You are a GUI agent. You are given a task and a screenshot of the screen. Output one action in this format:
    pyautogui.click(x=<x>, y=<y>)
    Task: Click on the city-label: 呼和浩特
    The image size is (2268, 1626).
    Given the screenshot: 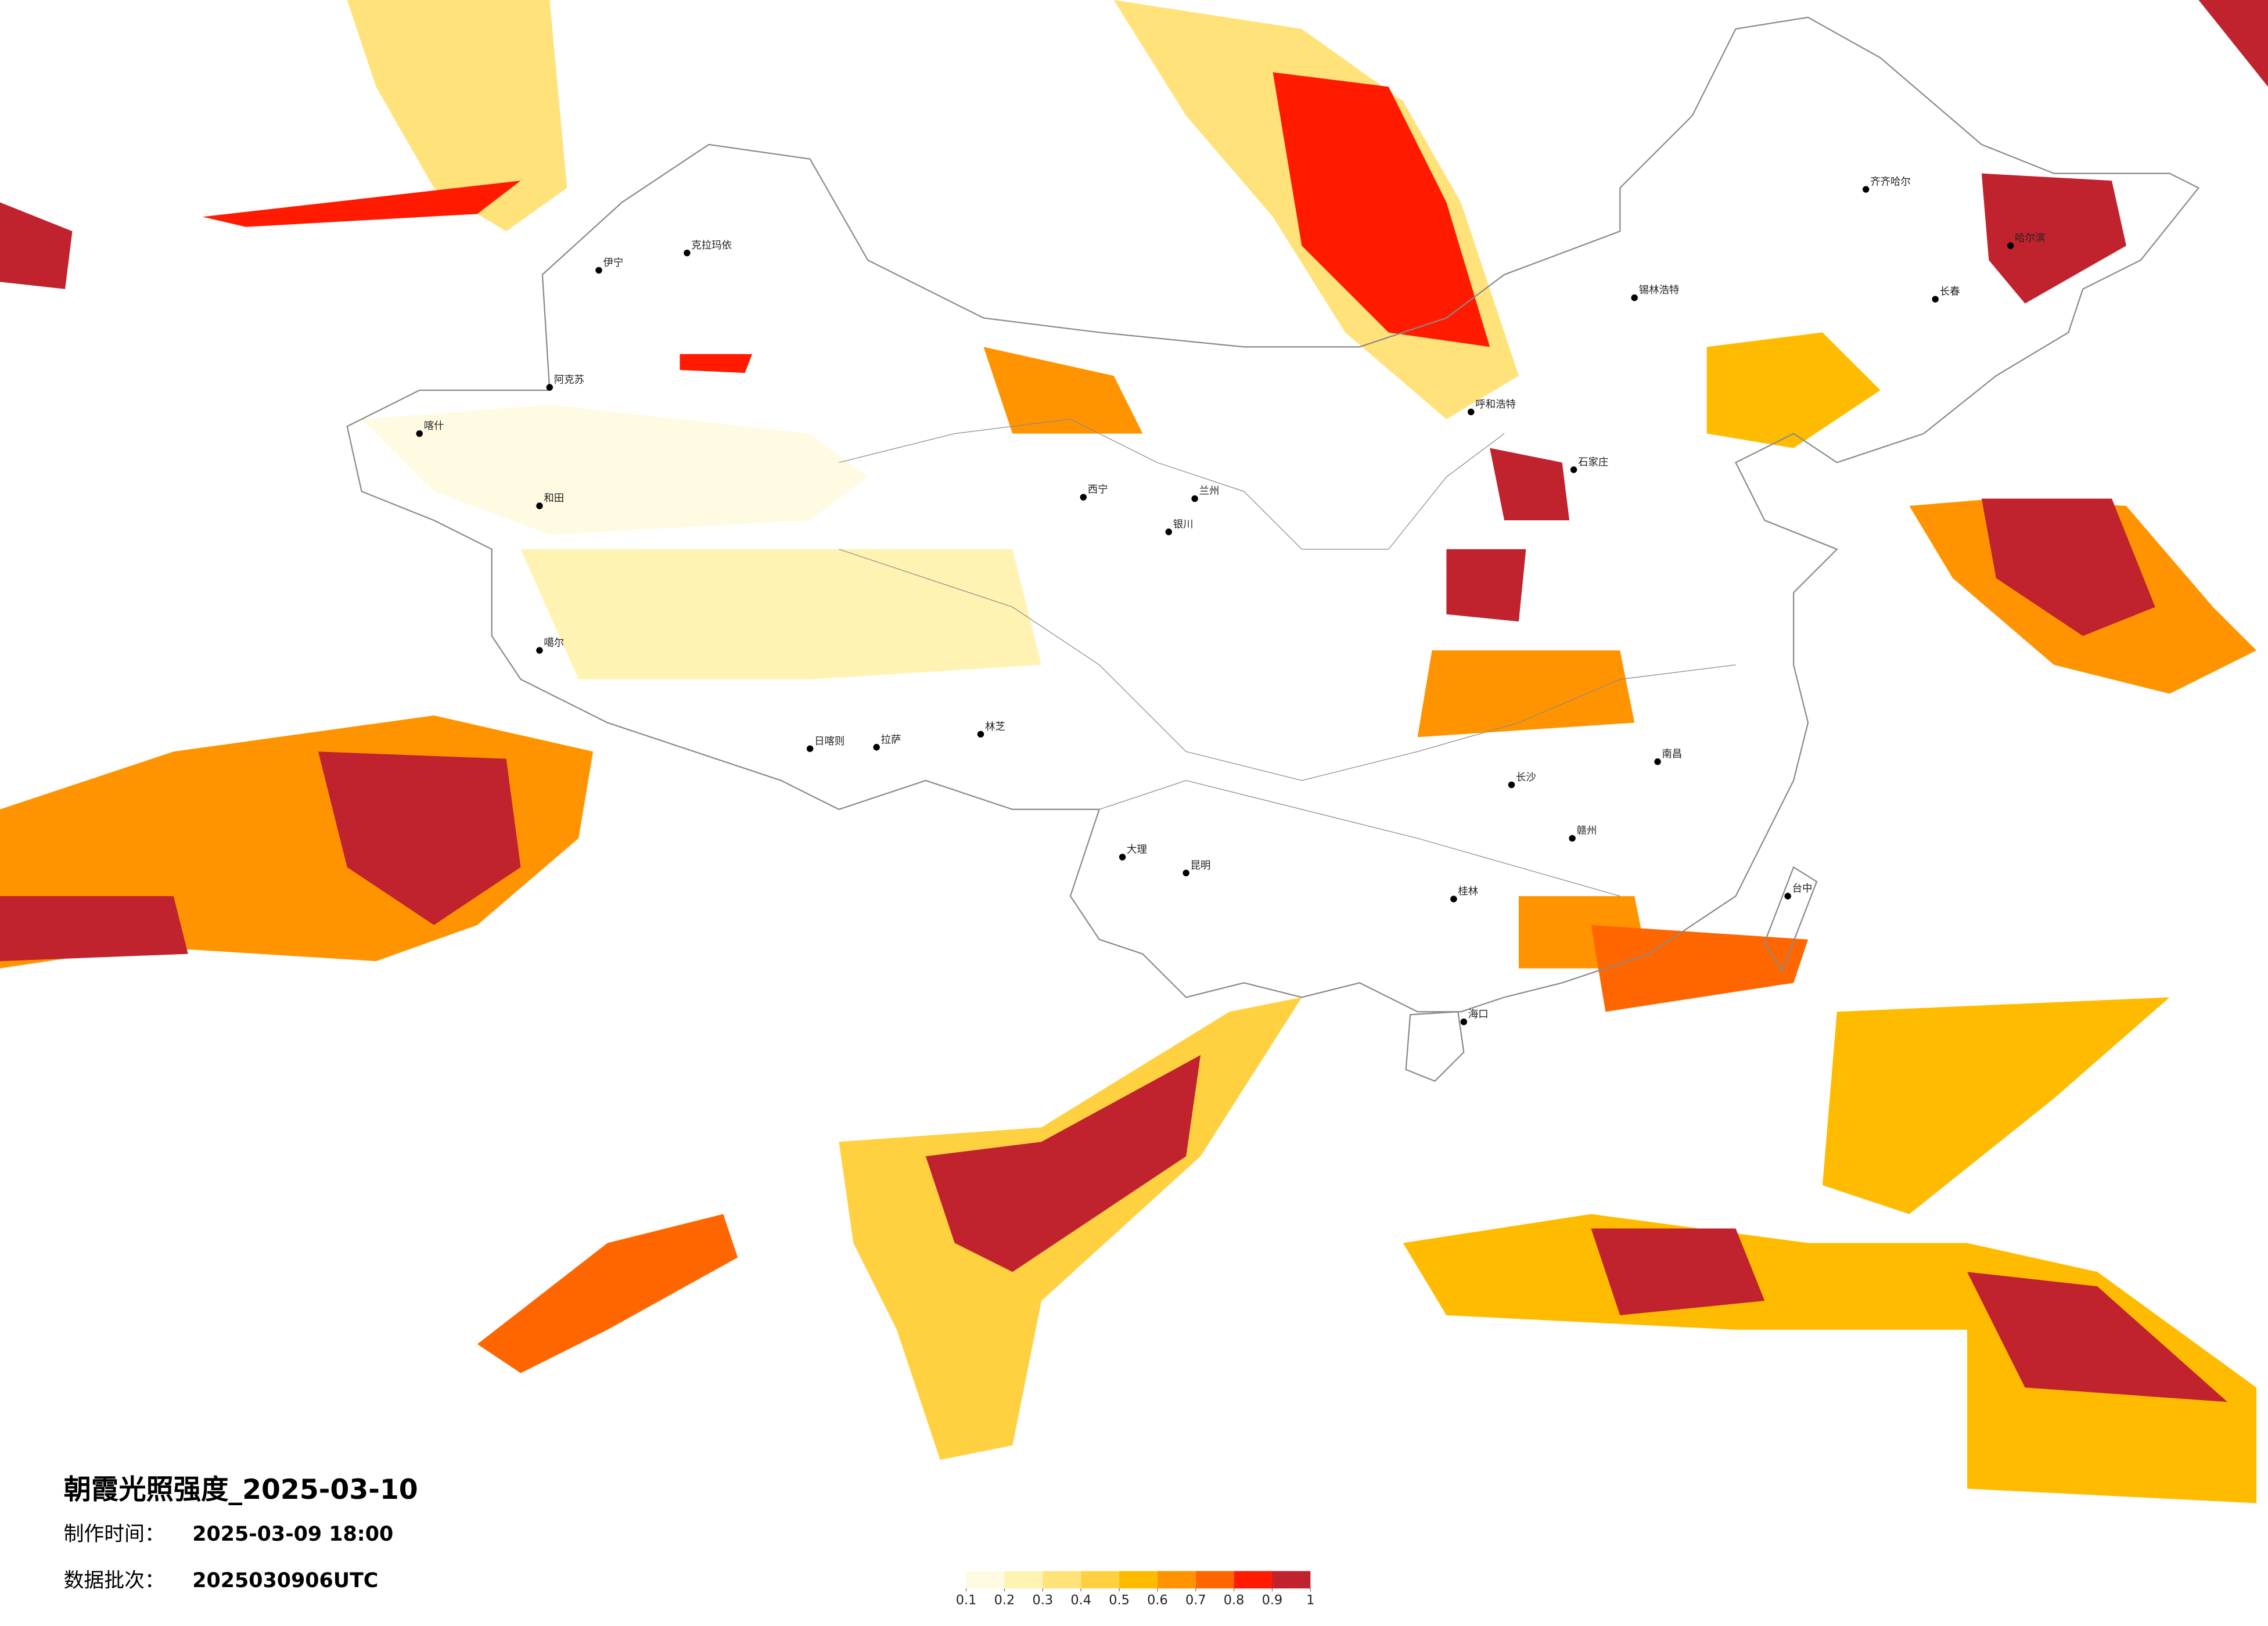 What is the action you would take?
    pyautogui.click(x=1495, y=405)
    